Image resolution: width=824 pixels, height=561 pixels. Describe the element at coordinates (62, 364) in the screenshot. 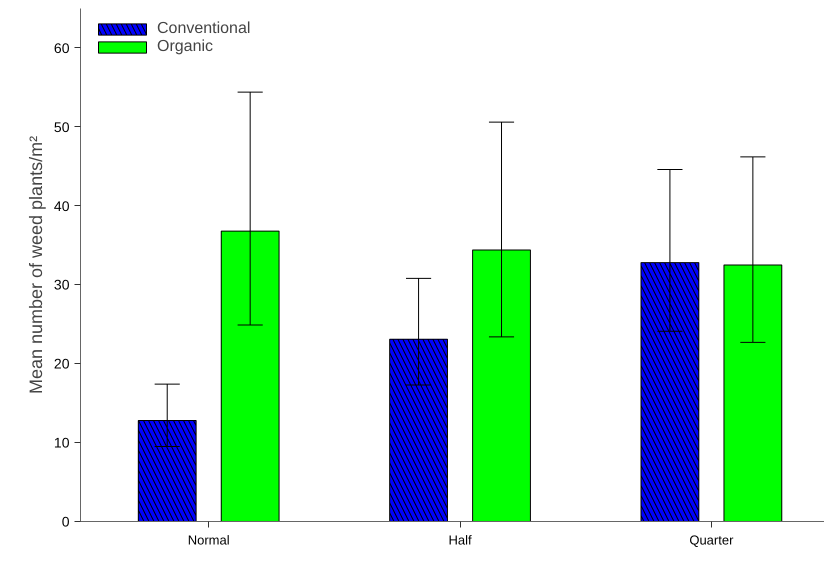

I see `y-tick-label: 20` at that location.